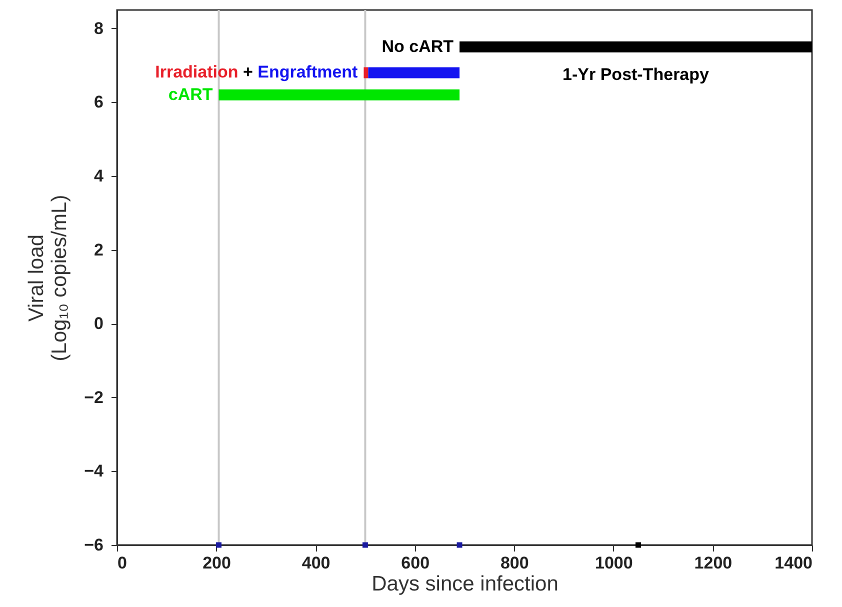 This screenshot has height=607, width=842. I want to click on annotation: 1-Yr Post-Therapy, so click(636, 74).